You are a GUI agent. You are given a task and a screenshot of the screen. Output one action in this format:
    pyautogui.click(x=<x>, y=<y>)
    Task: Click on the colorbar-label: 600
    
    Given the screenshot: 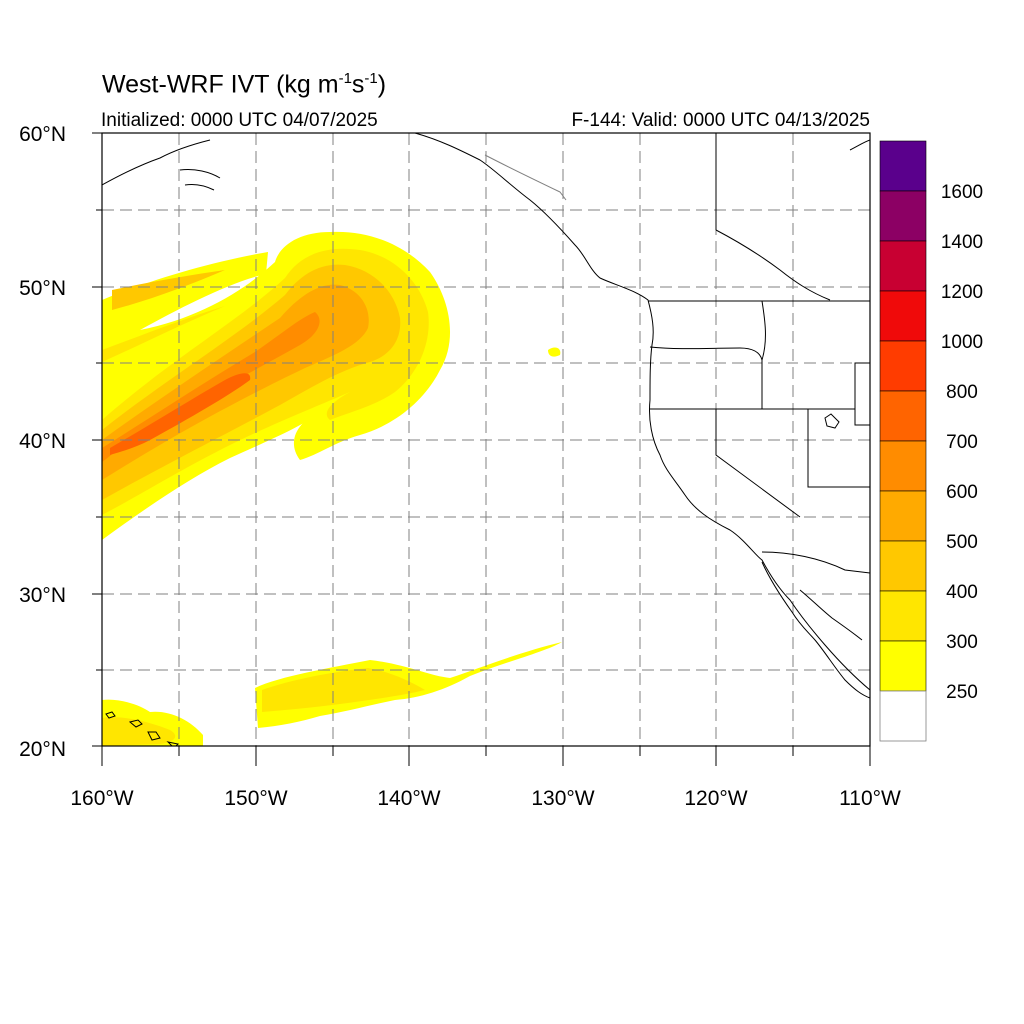 What is the action you would take?
    pyautogui.click(x=962, y=492)
    